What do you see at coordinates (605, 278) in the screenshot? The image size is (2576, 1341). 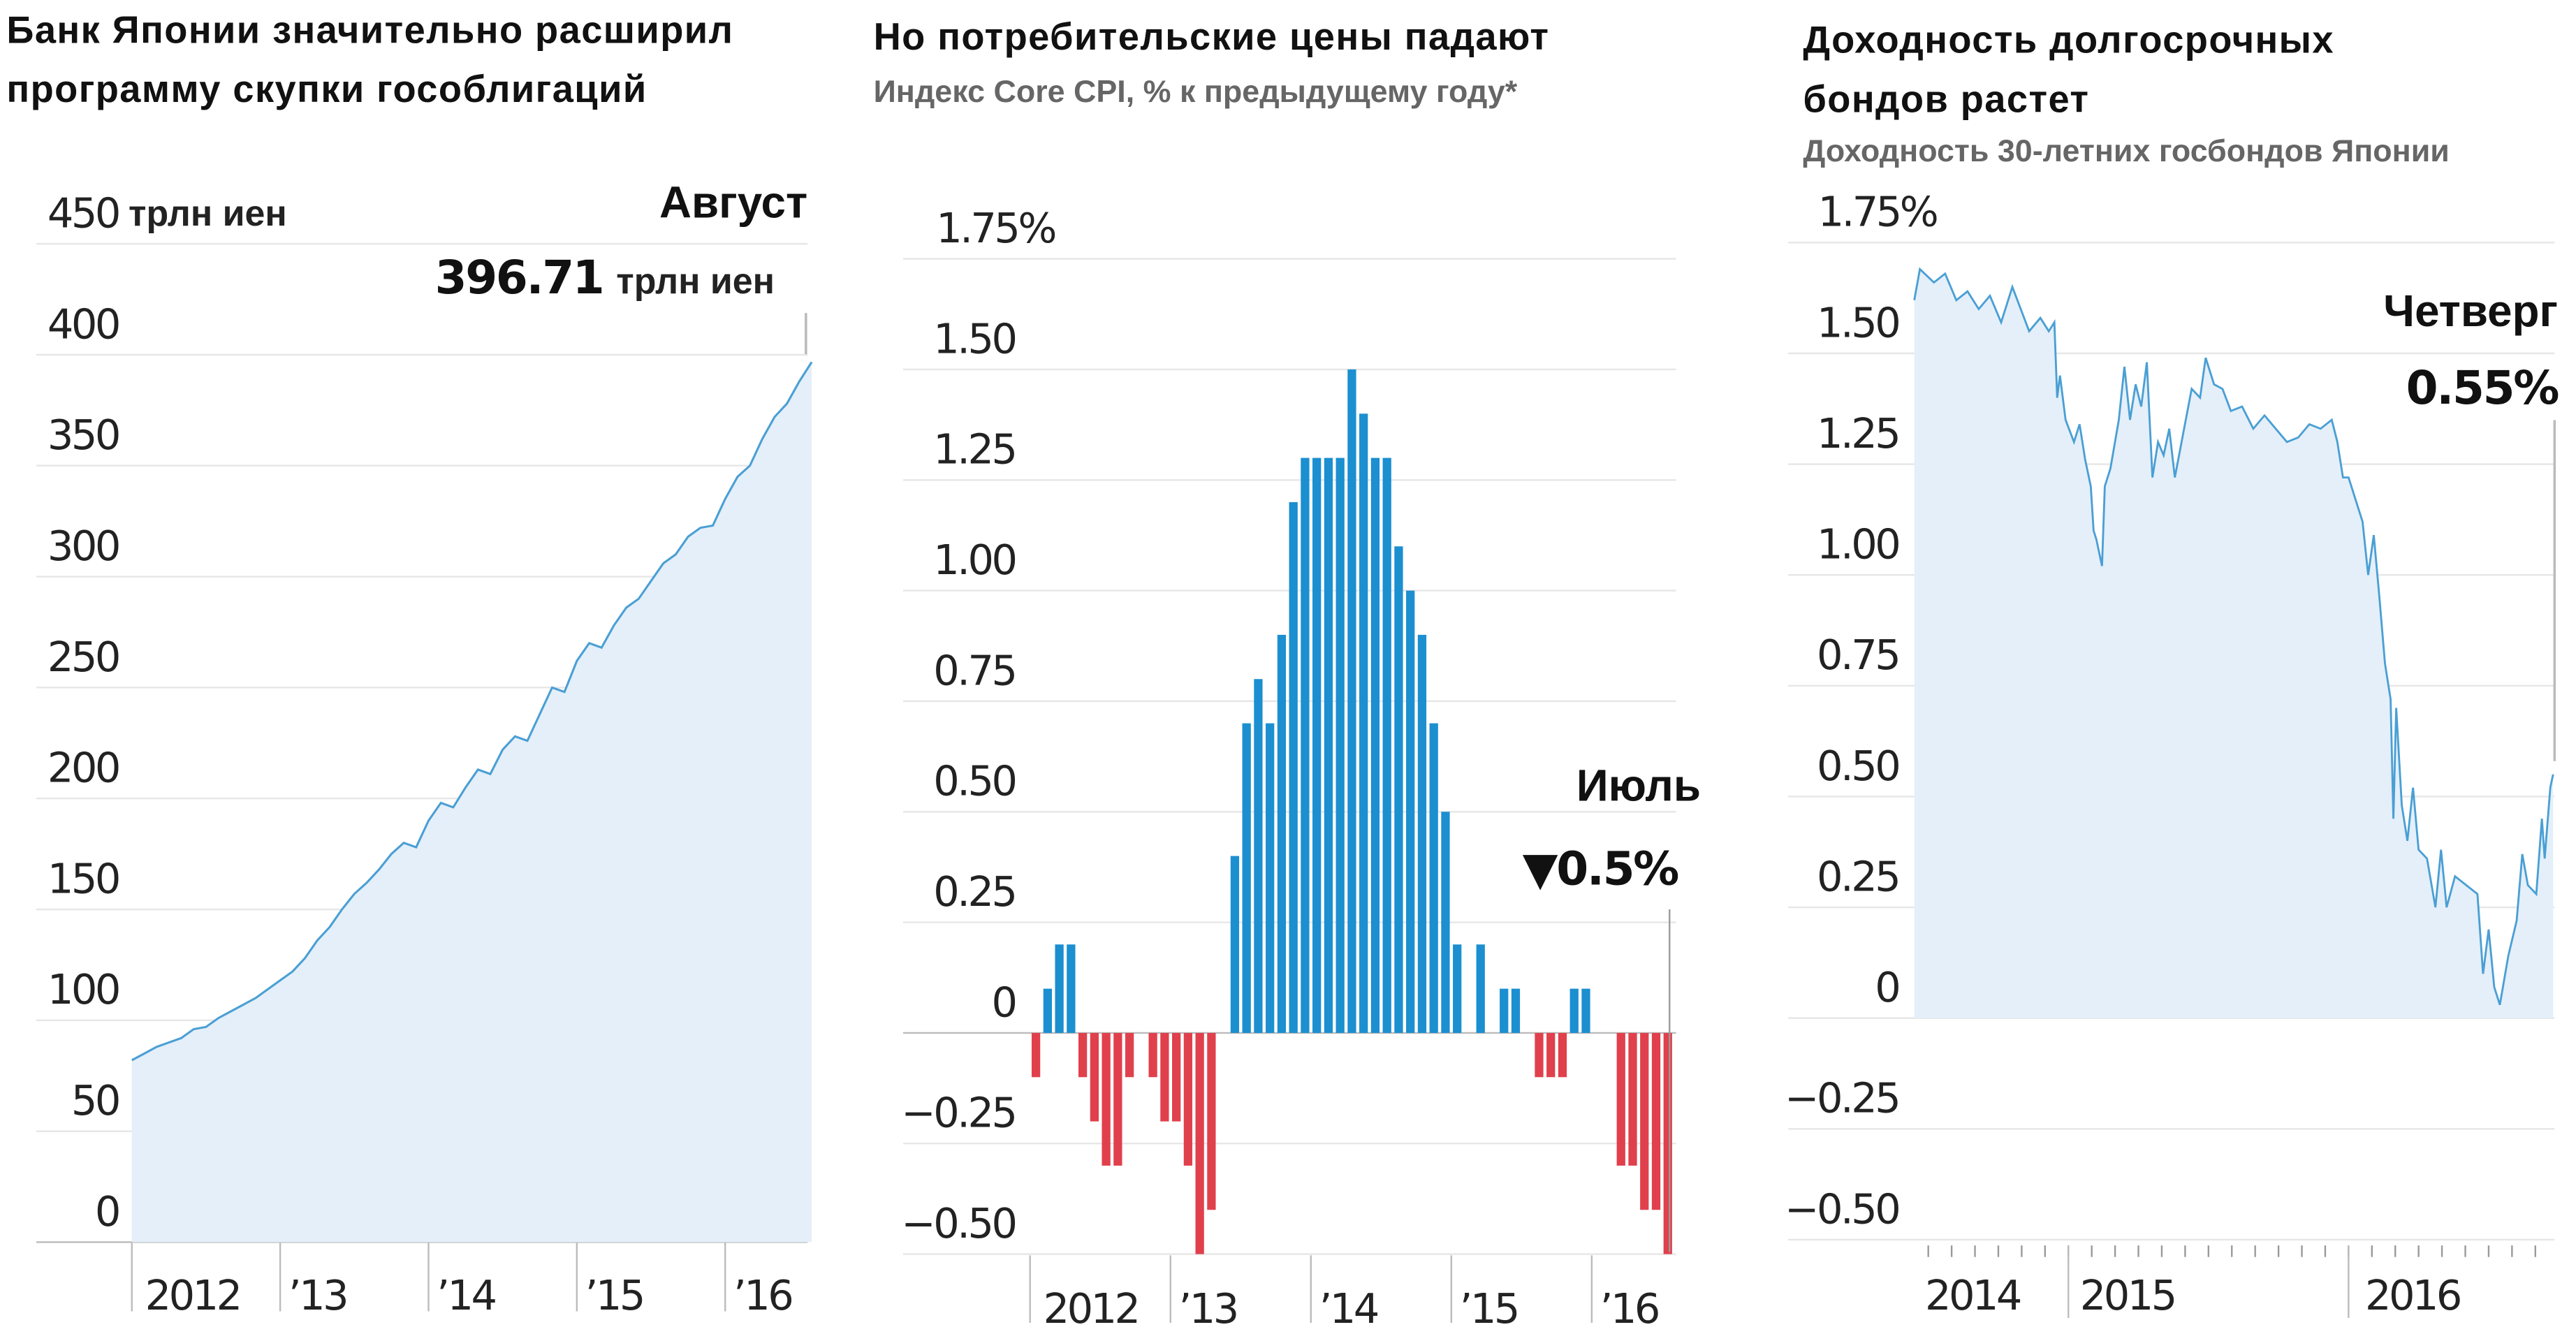 I see `chart1-annotation-value: 396.71 трлн иен` at bounding box center [605, 278].